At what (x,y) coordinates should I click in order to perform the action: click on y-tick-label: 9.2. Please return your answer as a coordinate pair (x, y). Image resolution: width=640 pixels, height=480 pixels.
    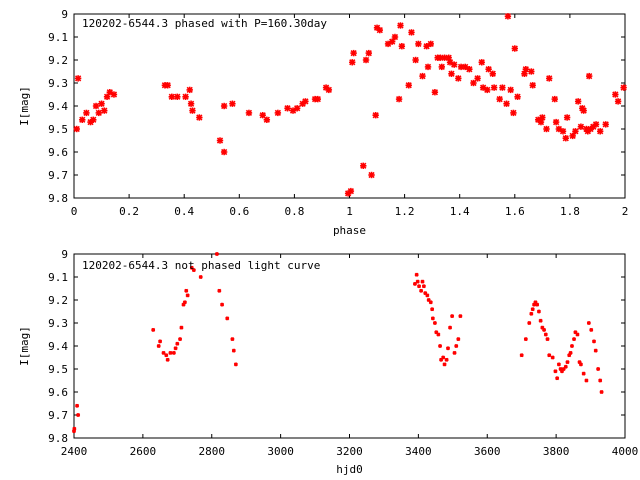
    Looking at the image, I should click on (58, 300).